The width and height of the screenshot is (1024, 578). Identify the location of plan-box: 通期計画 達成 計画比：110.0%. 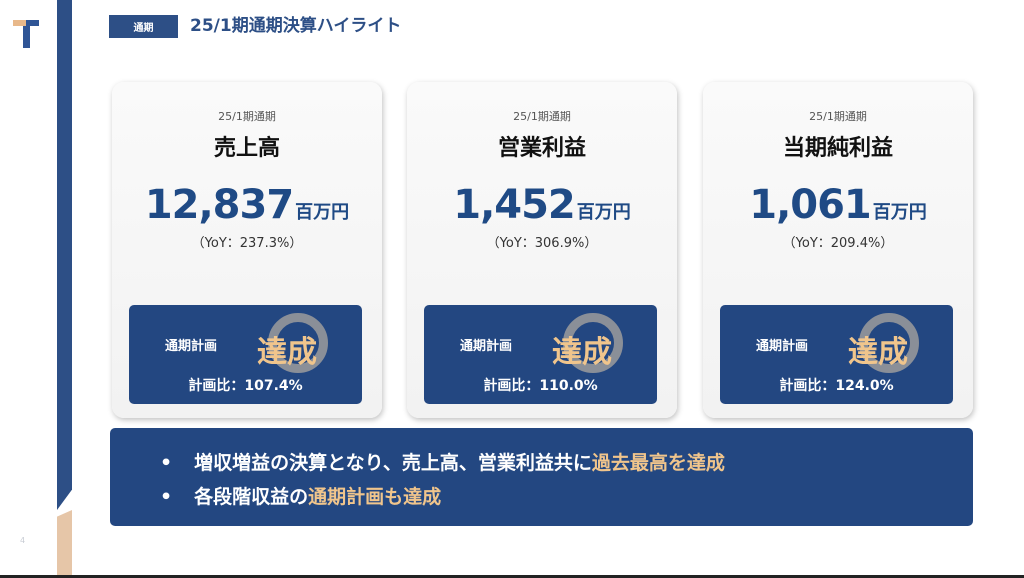
(540, 354).